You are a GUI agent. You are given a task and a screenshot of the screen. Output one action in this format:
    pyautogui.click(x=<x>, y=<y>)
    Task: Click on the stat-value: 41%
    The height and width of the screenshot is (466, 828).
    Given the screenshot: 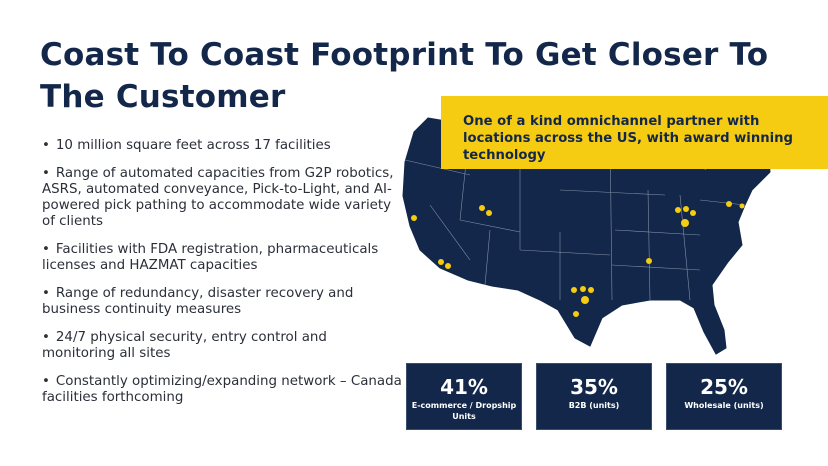 What is the action you would take?
    pyautogui.click(x=464, y=387)
    